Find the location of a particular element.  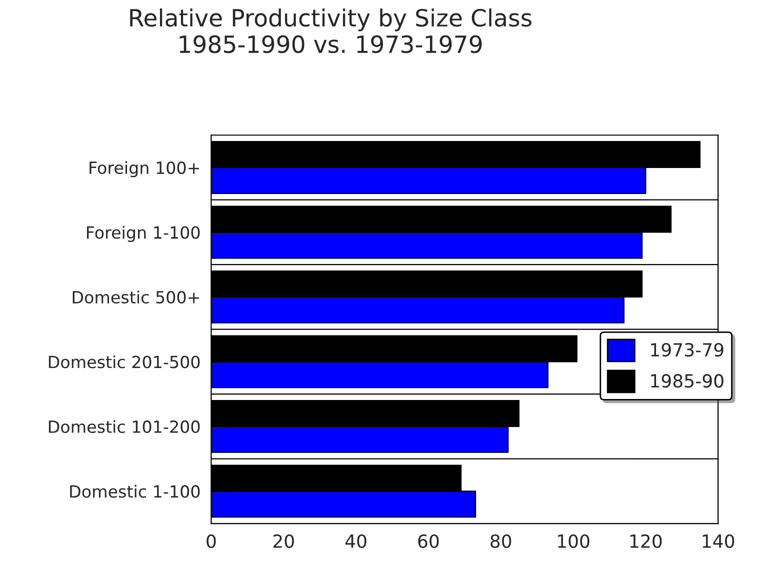

legend-label: 1985-90 is located at coordinates (687, 381).